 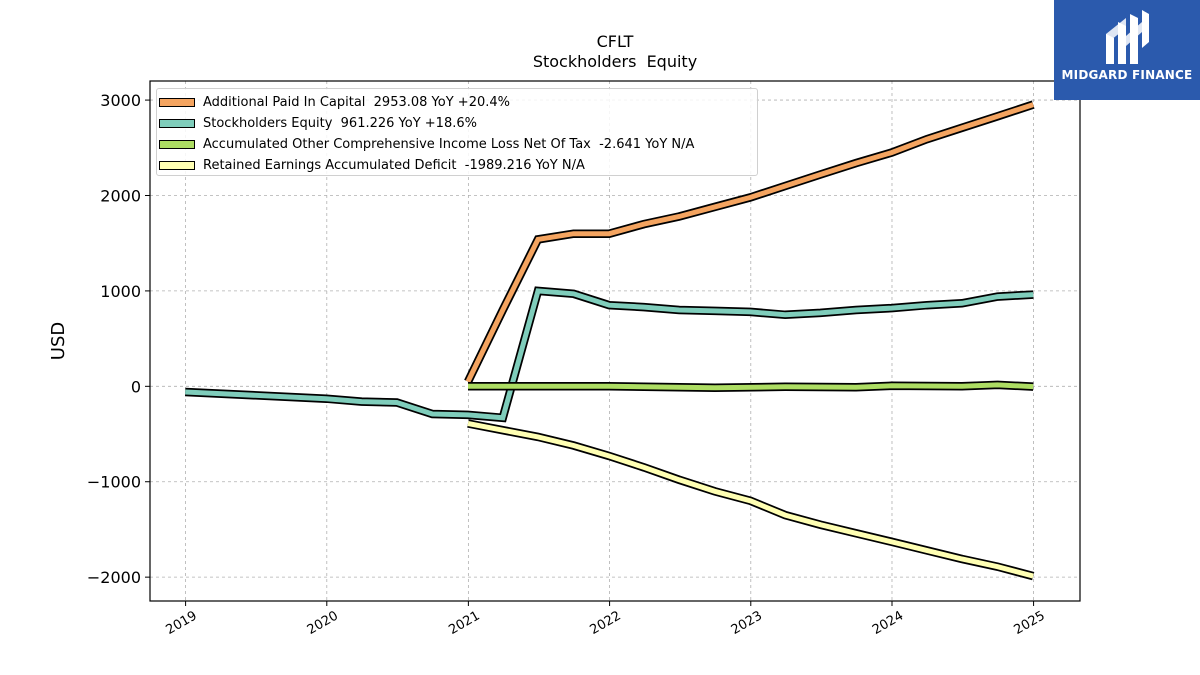 I want to click on legend-item: Stockholders Equity 961.226 YoY +18.6%, so click(x=457, y=123).